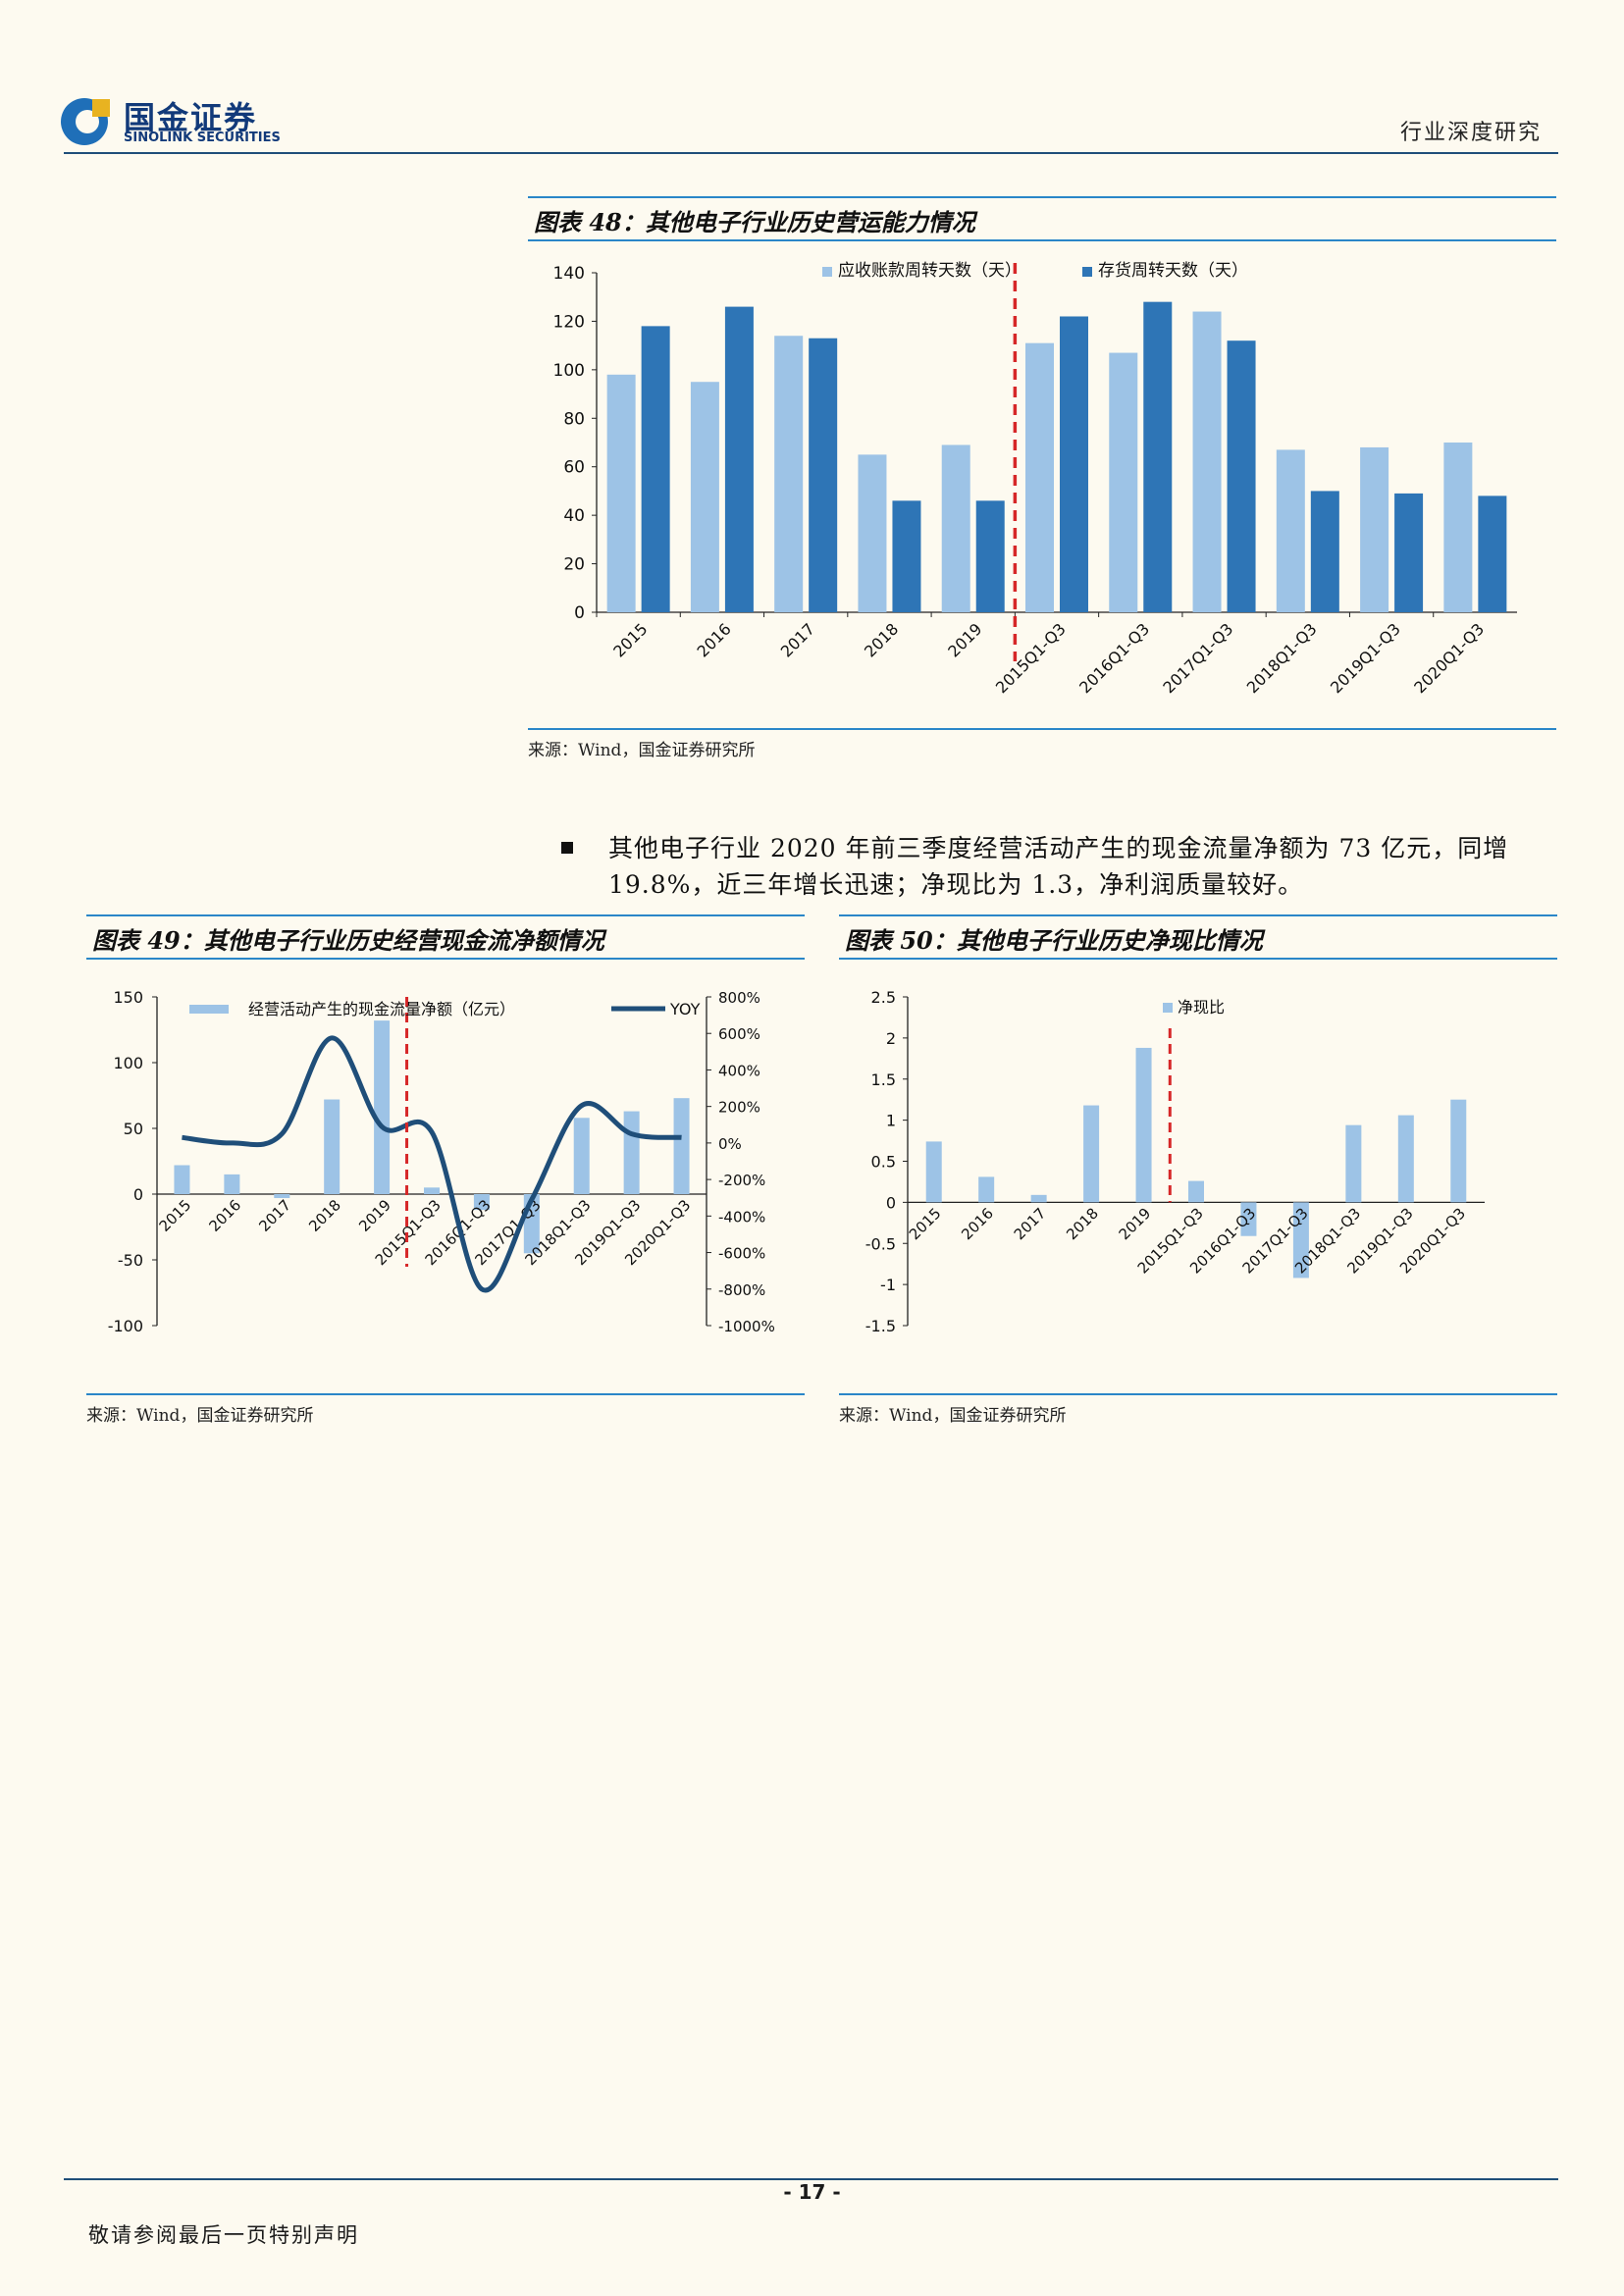 This screenshot has width=1624, height=2296. I want to click on y-tick-label: 100, so click(569, 371).